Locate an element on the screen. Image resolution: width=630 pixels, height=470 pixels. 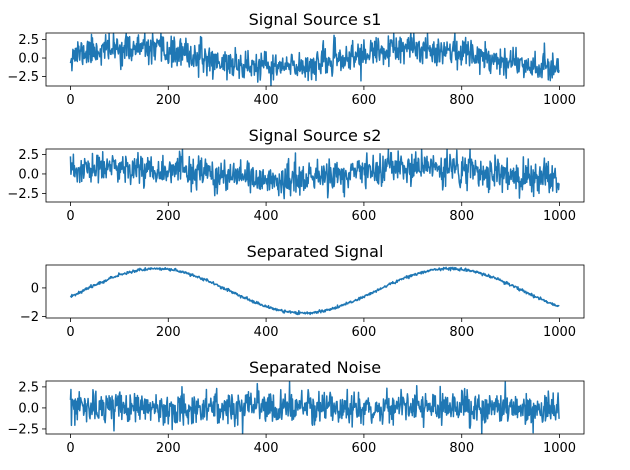
y-tick-label: −2 is located at coordinates (29, 317).